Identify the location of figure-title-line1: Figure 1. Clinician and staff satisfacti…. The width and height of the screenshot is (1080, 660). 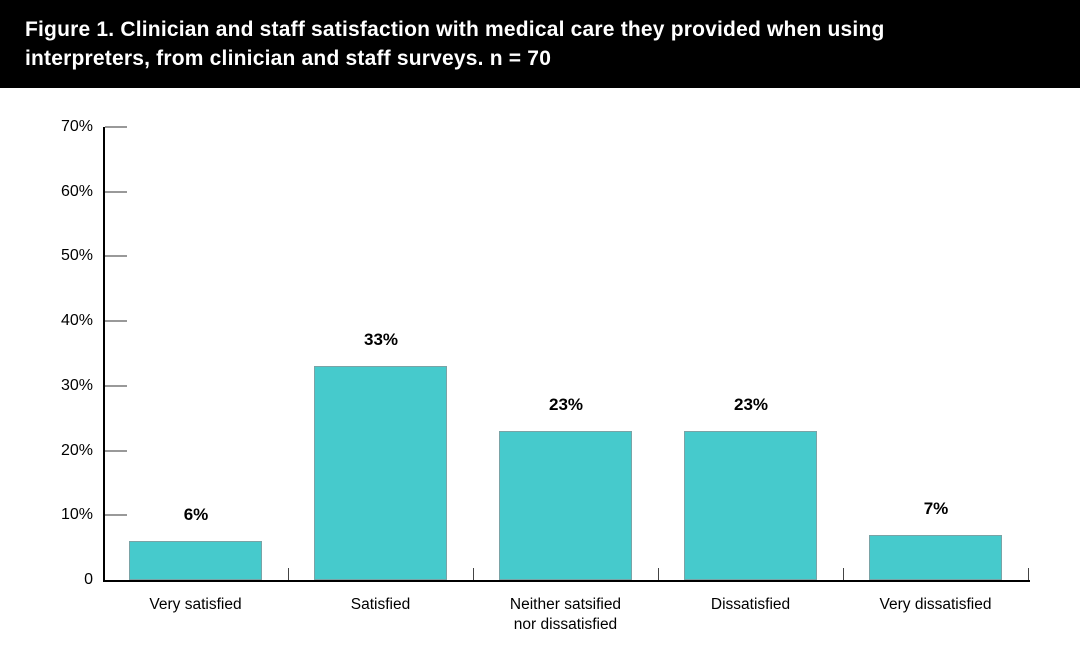
(455, 29).